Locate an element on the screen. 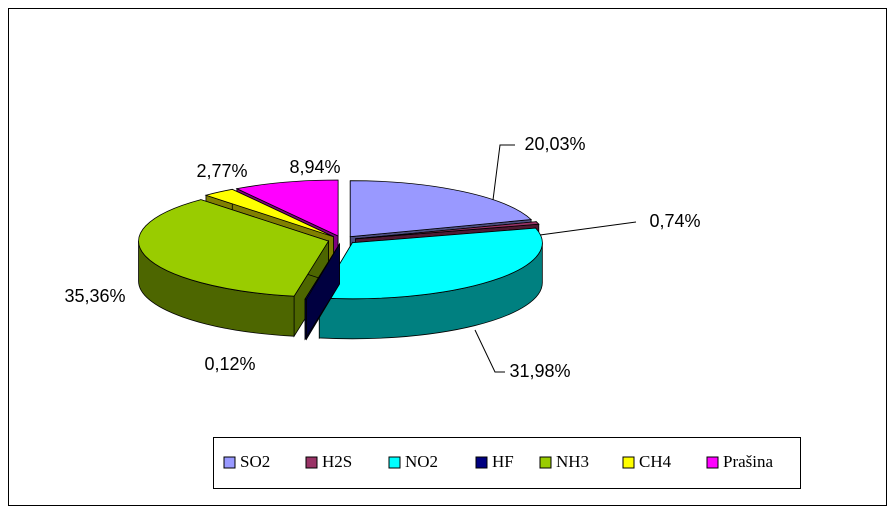 The height and width of the screenshot is (514, 895). data-label: 0,74% is located at coordinates (674, 221).